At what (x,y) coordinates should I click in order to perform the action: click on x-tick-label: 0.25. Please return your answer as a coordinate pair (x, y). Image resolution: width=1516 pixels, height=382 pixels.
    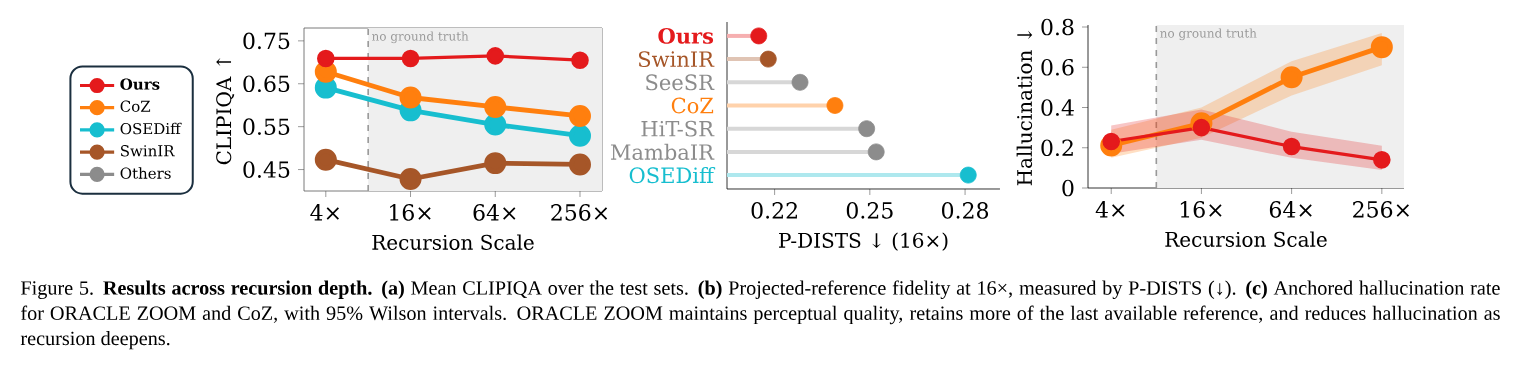
    Looking at the image, I should click on (869, 210).